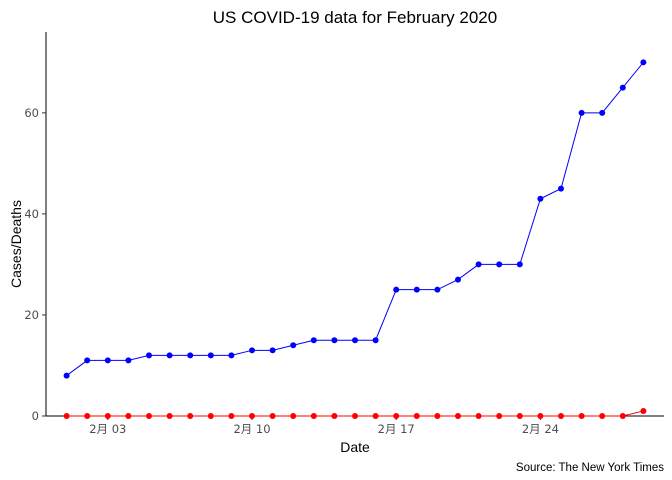  I want to click on x-tick-label: 2月 24, so click(540, 429).